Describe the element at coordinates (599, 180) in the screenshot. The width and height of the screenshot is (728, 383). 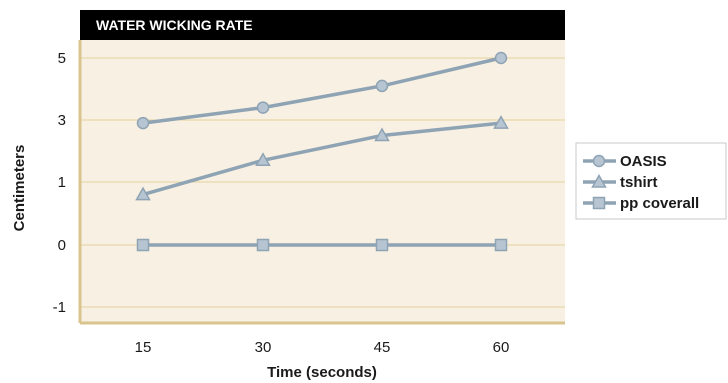
I see `legend-marker-tshirt` at that location.